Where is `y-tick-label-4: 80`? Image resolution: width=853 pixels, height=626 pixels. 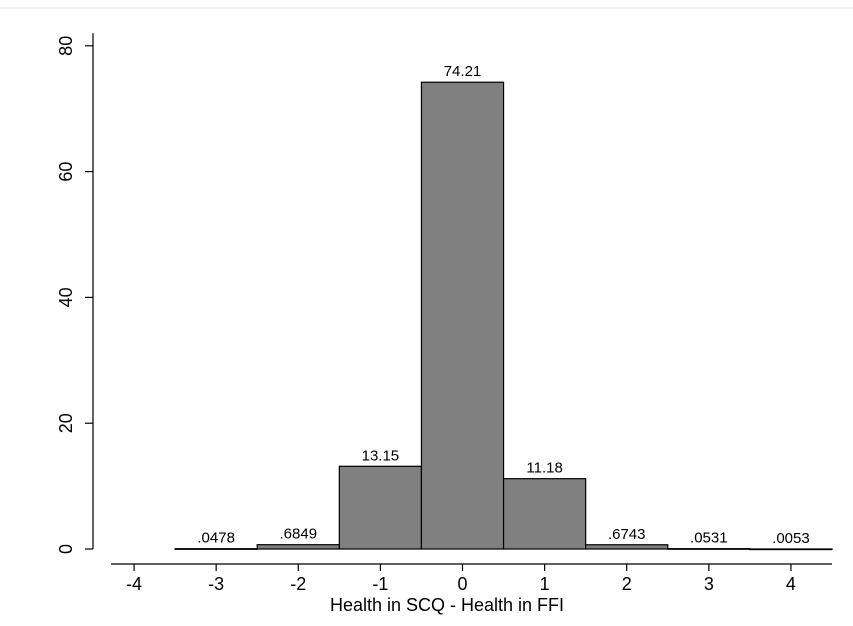 y-tick-label-4: 80 is located at coordinates (66, 46).